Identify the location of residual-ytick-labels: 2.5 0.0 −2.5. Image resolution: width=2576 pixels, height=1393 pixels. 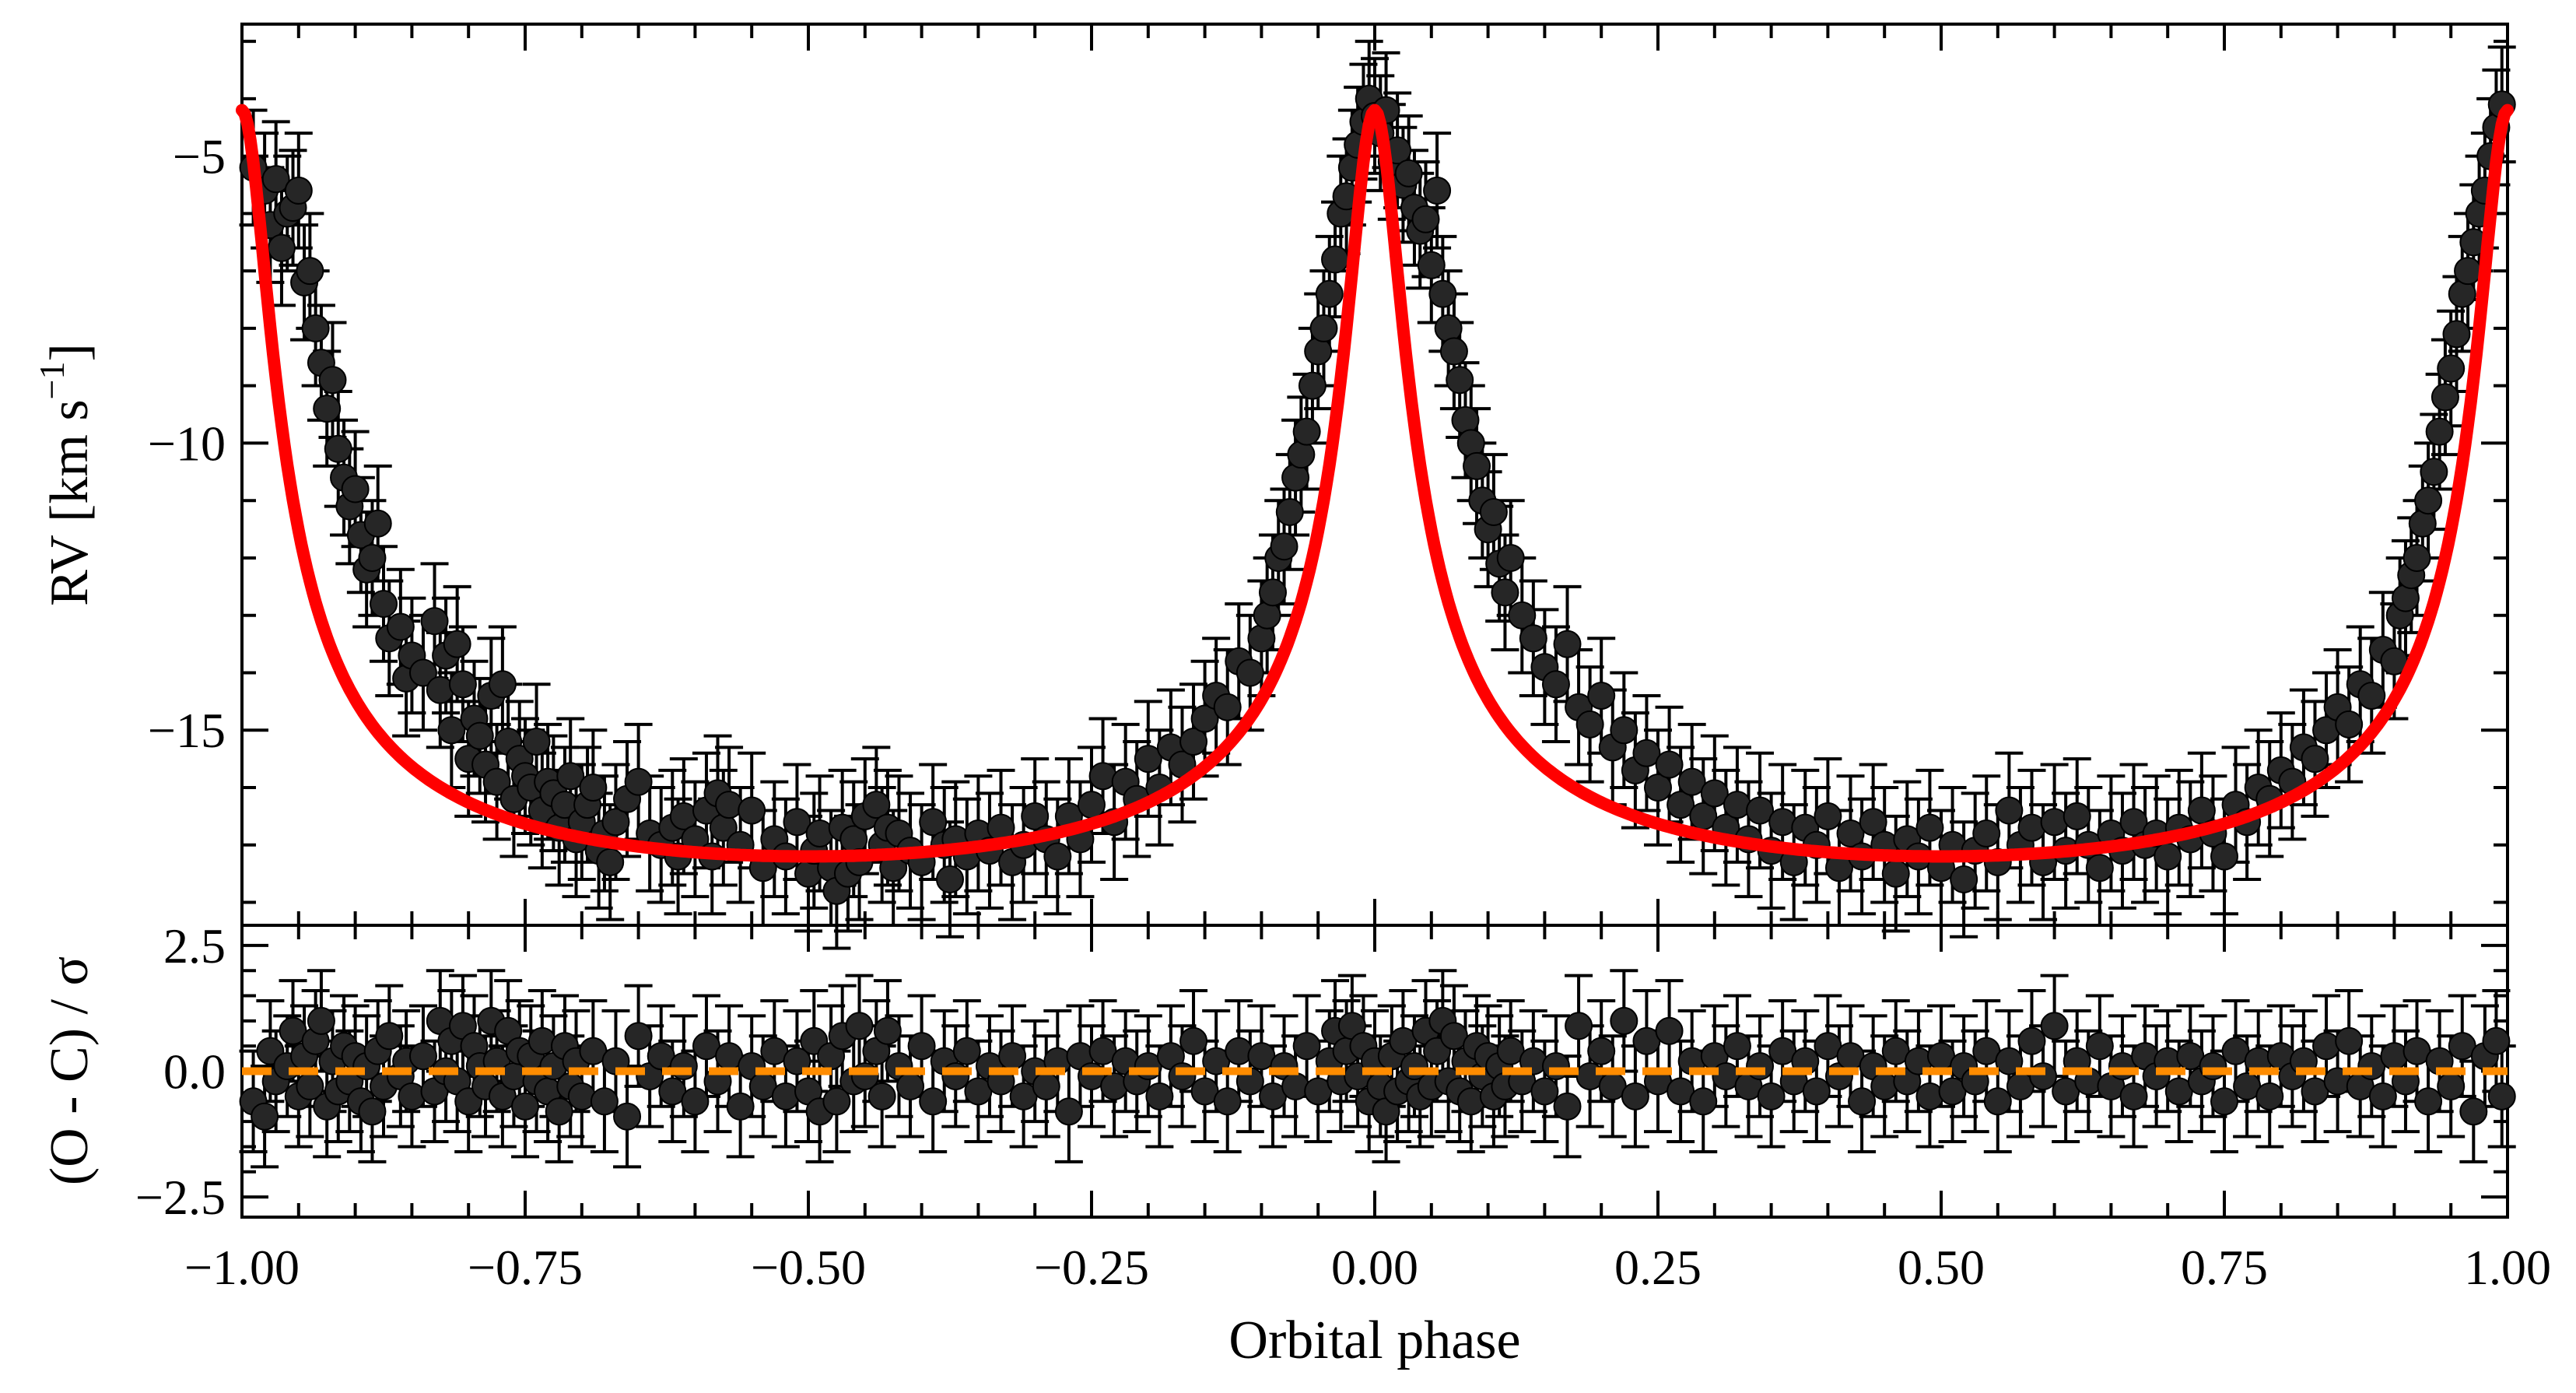
(181, 1071).